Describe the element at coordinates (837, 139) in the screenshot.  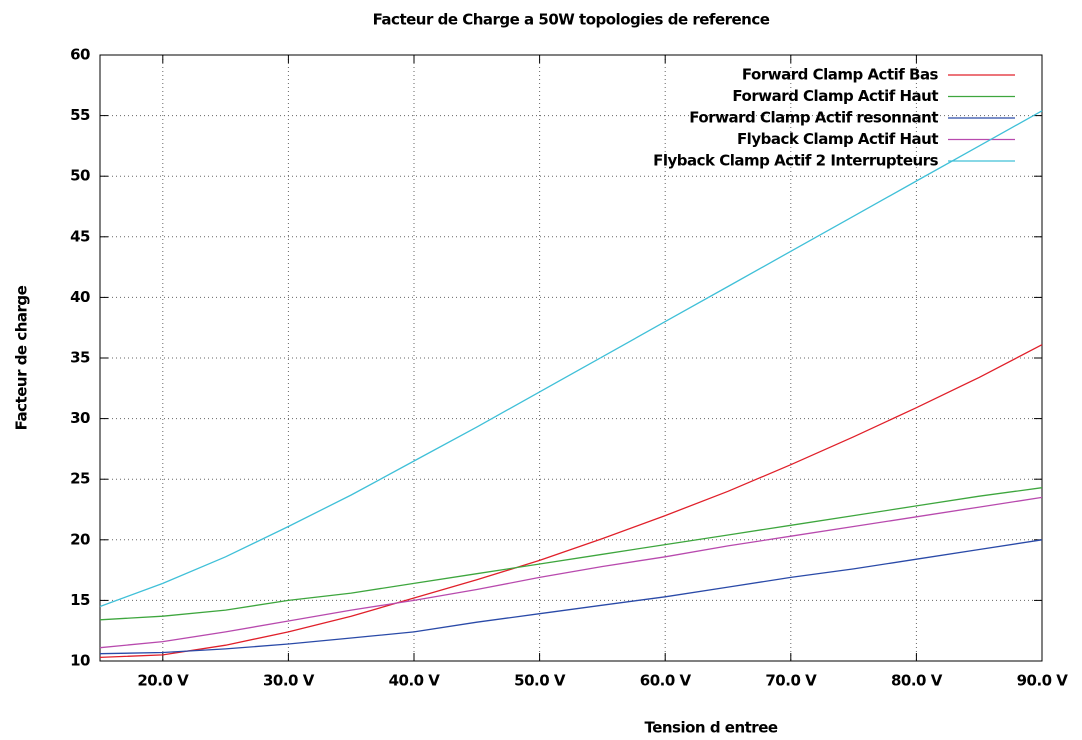
I see `legend-label: Flyback Clamp Actif Haut` at that location.